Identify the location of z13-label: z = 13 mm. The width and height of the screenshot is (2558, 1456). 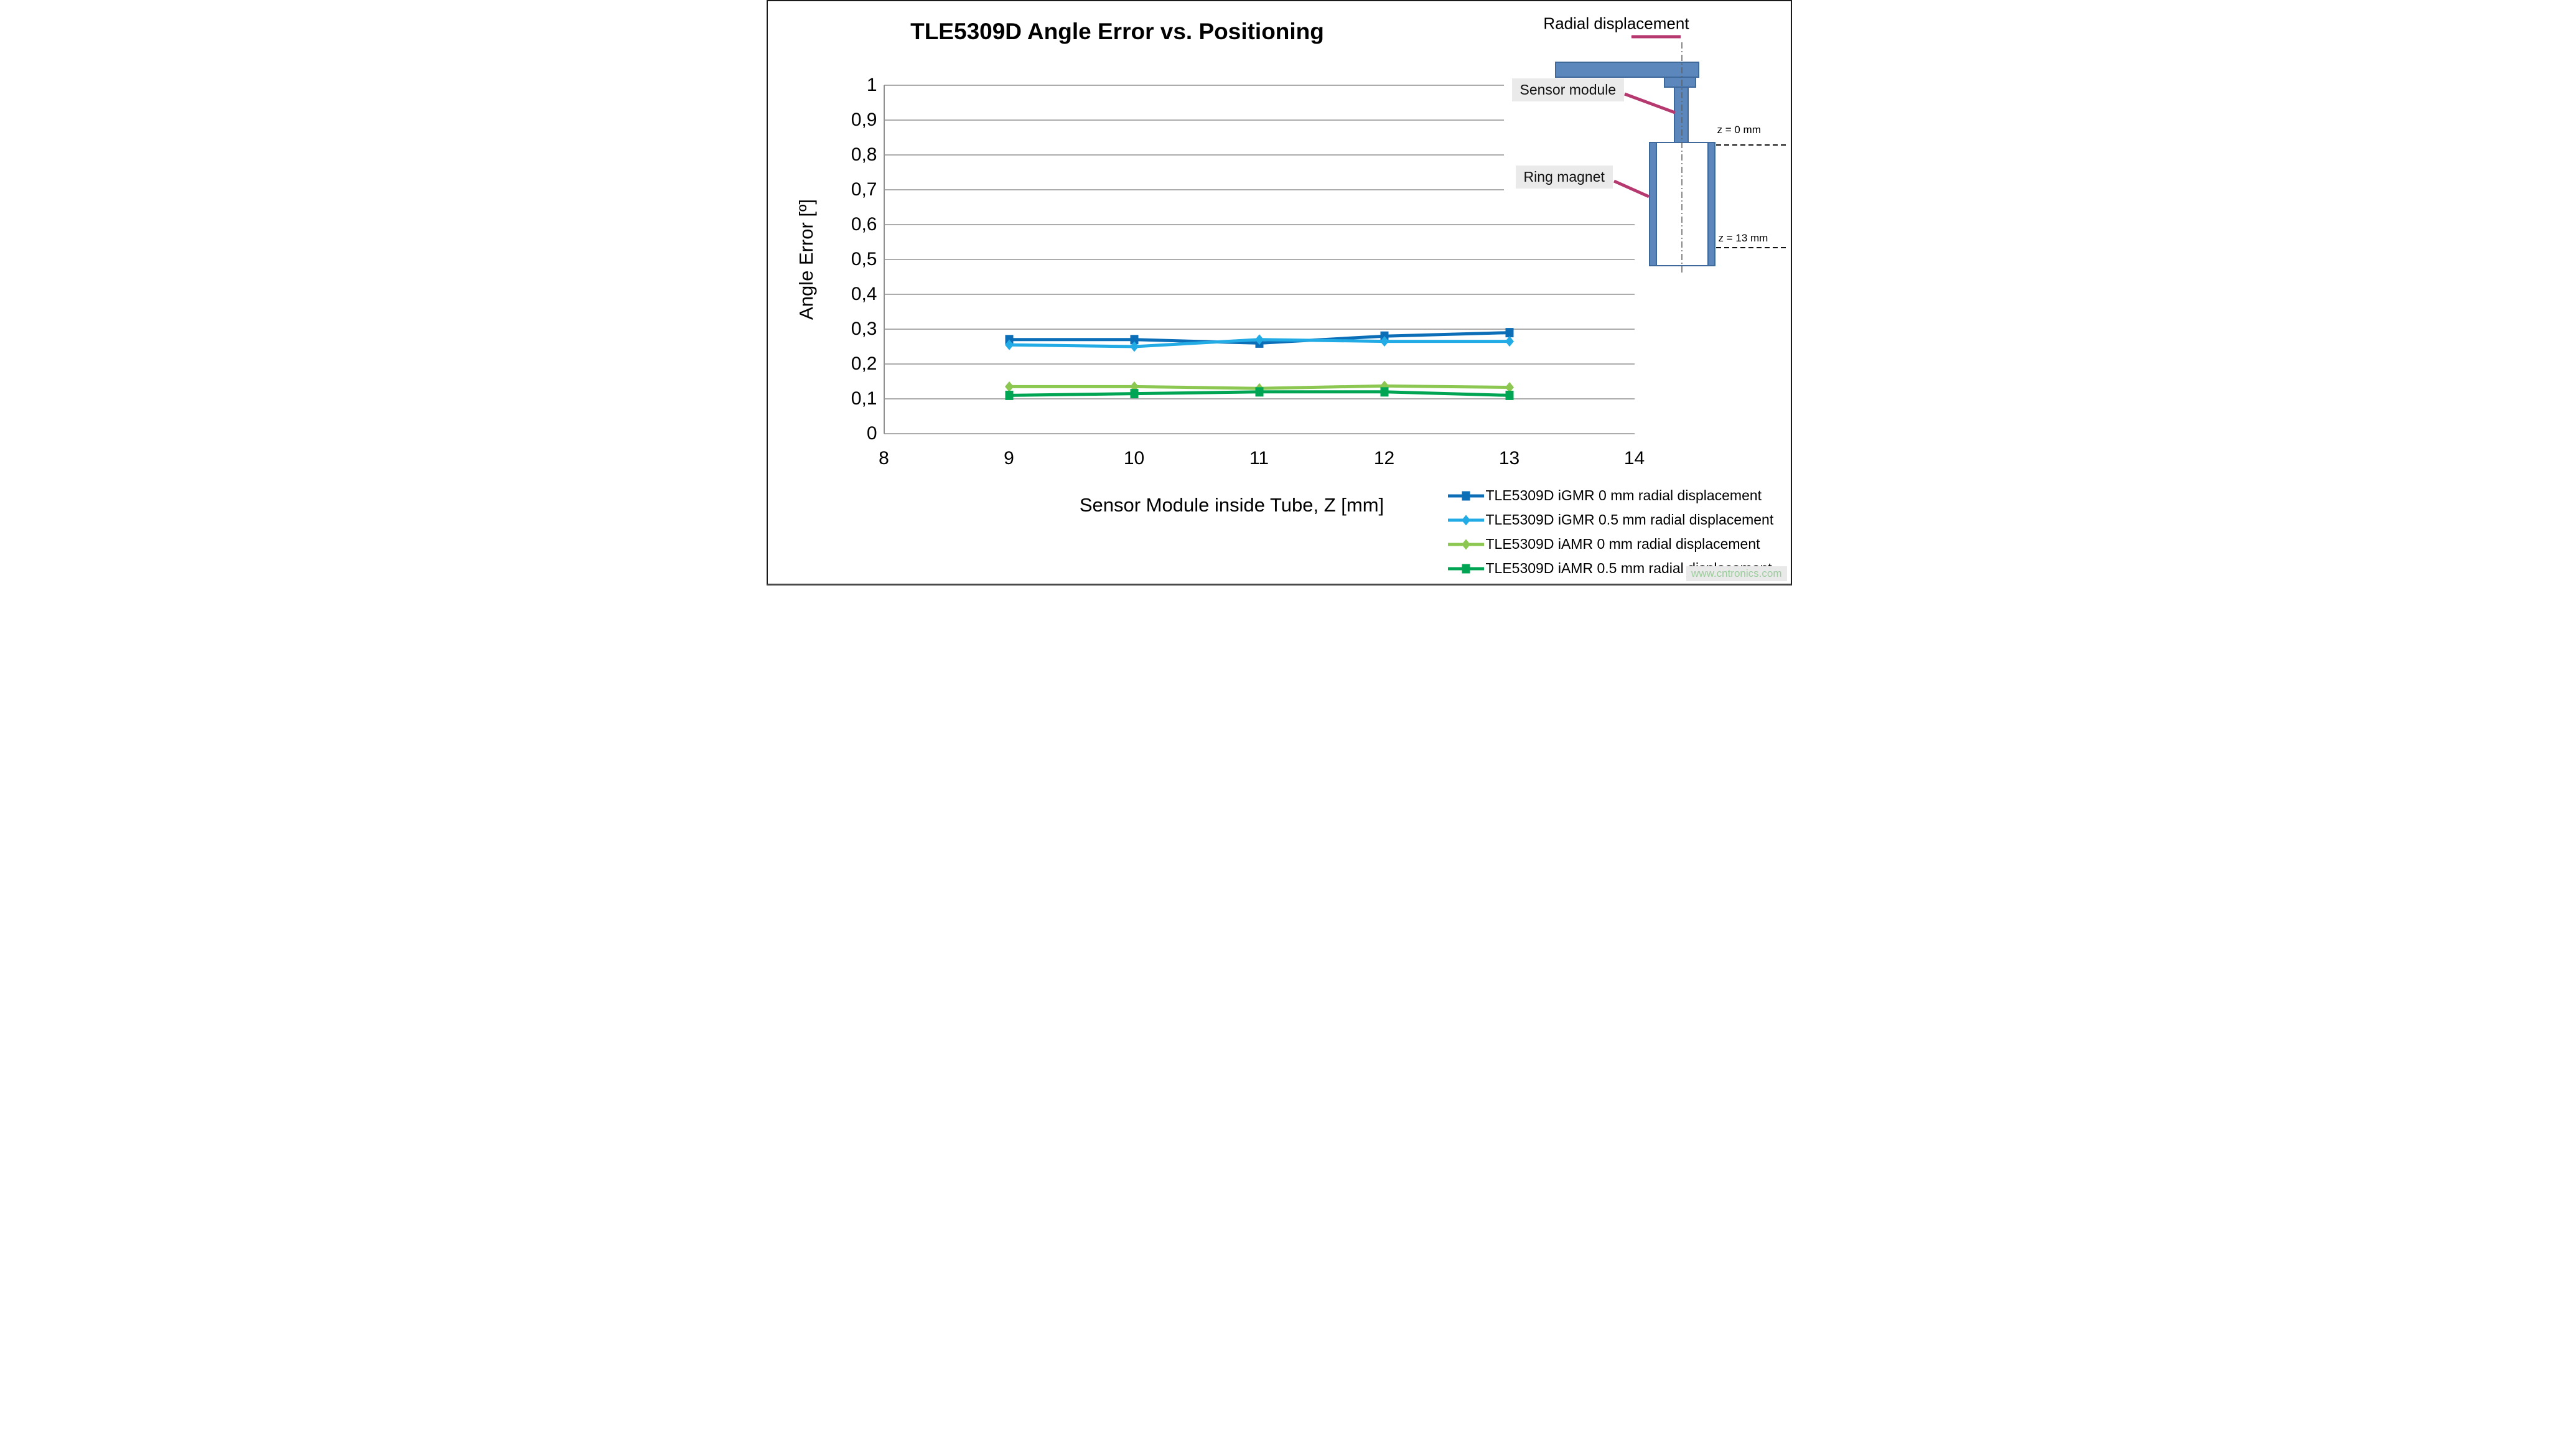
(1743, 238).